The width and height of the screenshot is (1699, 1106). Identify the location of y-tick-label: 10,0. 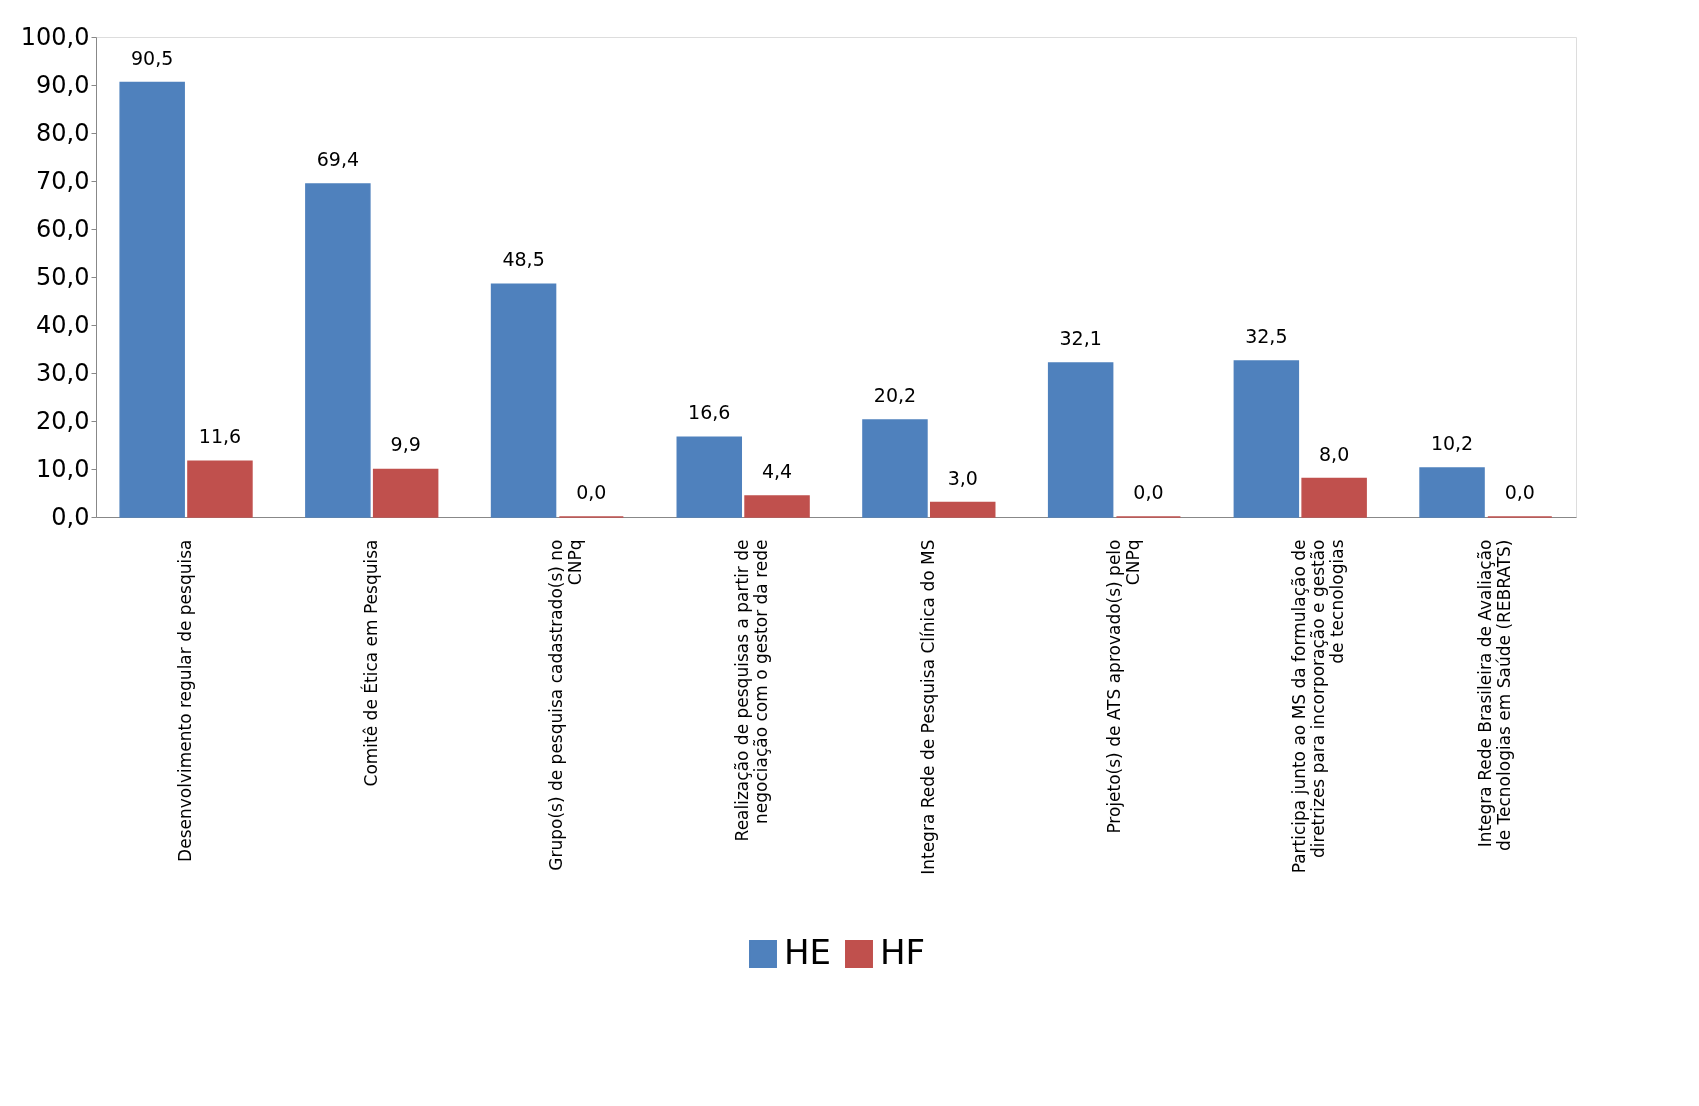
(63, 468).